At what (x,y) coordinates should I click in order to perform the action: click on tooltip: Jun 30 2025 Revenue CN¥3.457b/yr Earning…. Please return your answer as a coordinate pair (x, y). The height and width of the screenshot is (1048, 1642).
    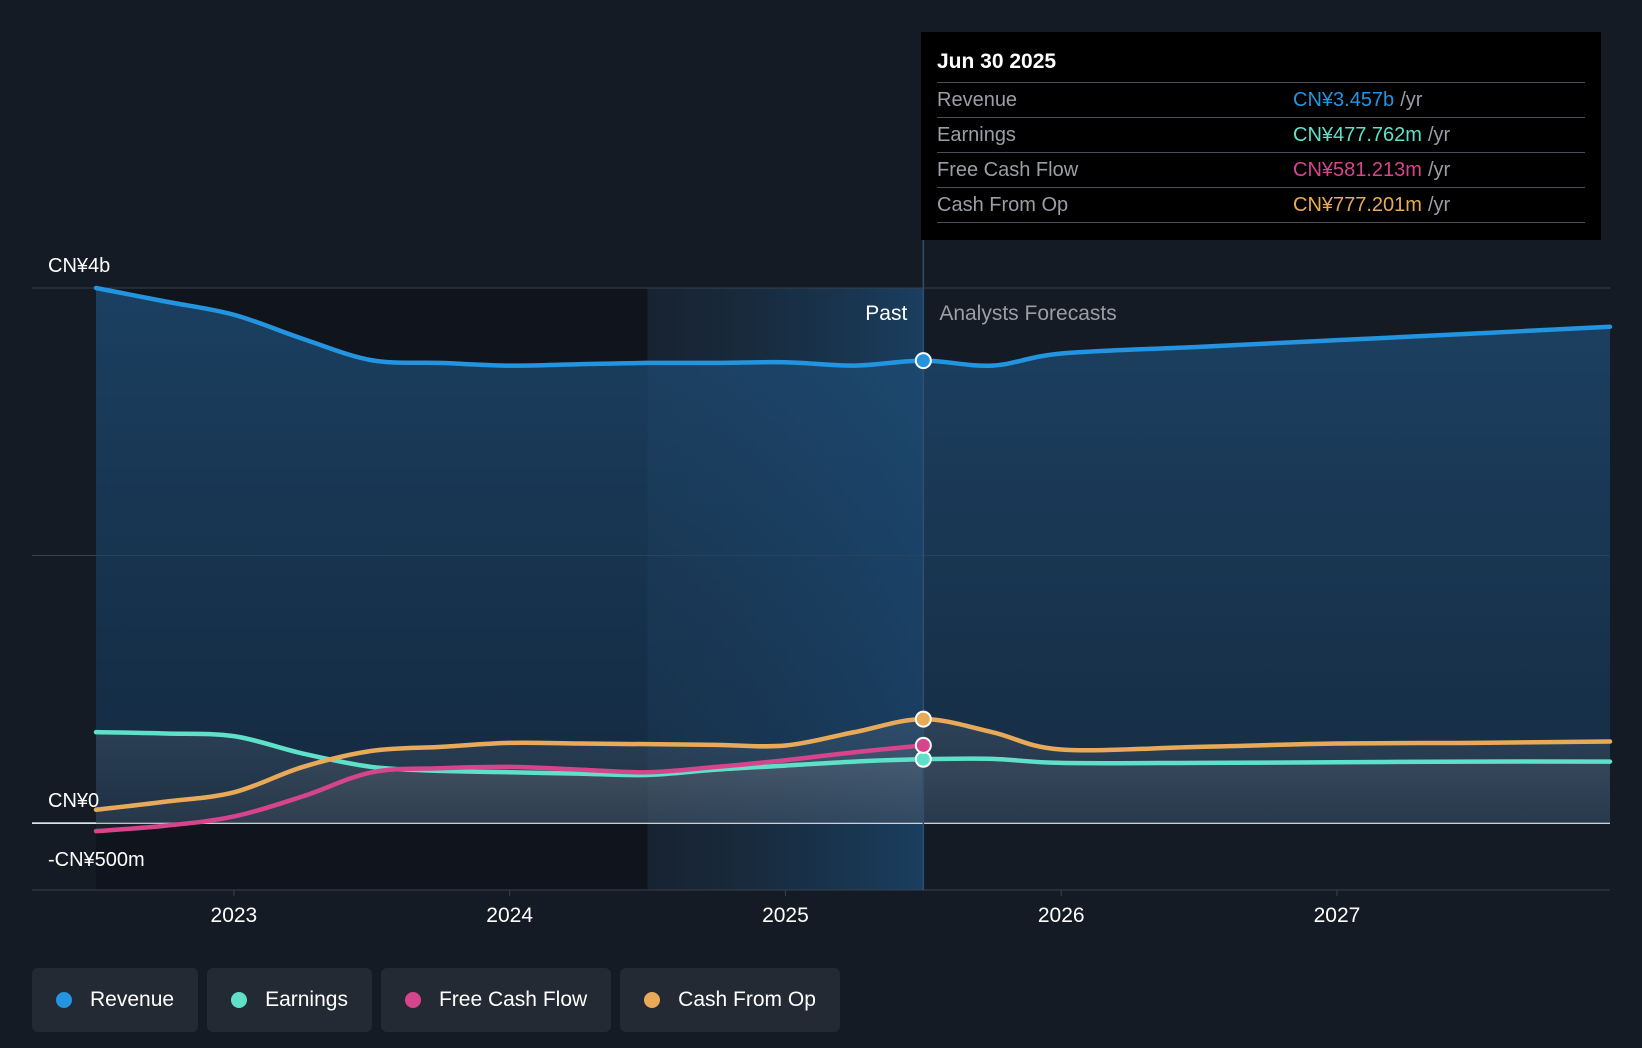
    Looking at the image, I should click on (1261, 136).